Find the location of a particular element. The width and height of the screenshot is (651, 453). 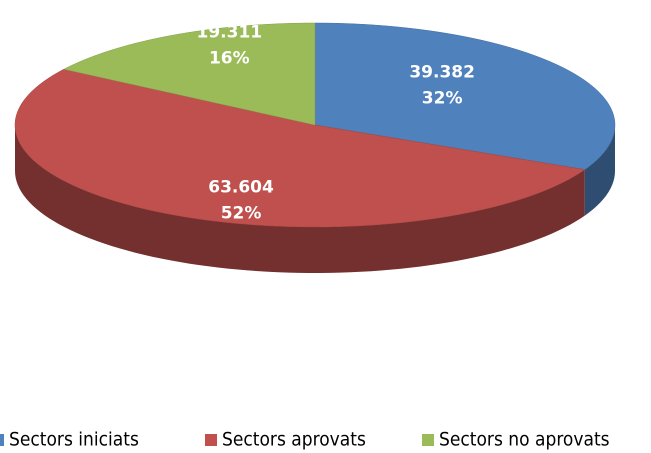

legend-label: Sectors aprovats is located at coordinates (294, 440).